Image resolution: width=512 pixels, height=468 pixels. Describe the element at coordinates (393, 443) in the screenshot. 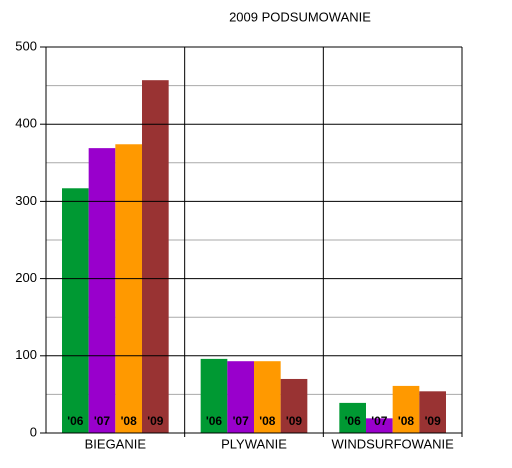

I see `x-tick-label: WINDSURFOWANIE` at that location.